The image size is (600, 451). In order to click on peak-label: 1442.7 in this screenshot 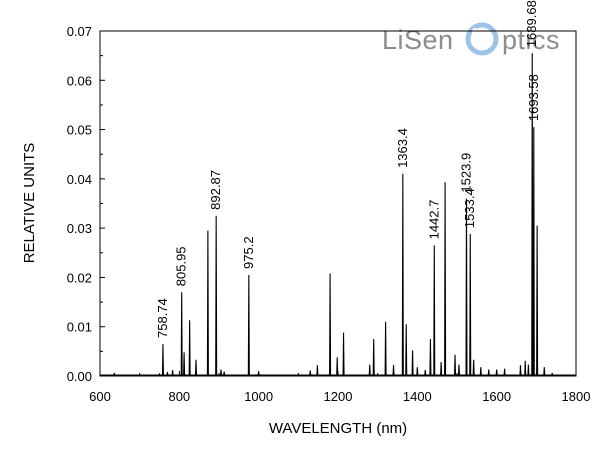, I will do `click(433, 220)`.